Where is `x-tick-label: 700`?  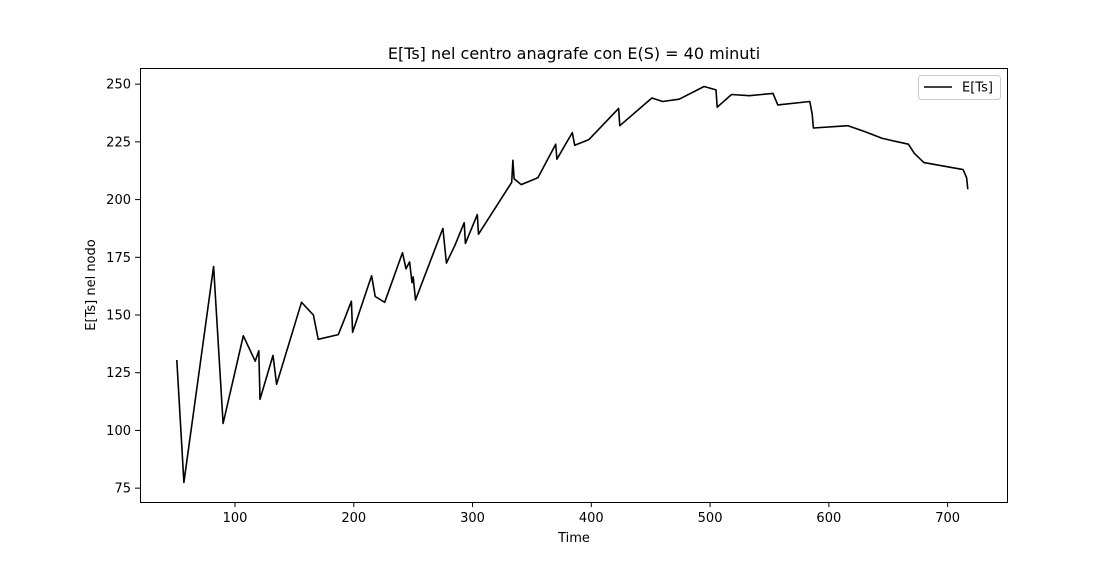 x-tick-label: 700 is located at coordinates (947, 518).